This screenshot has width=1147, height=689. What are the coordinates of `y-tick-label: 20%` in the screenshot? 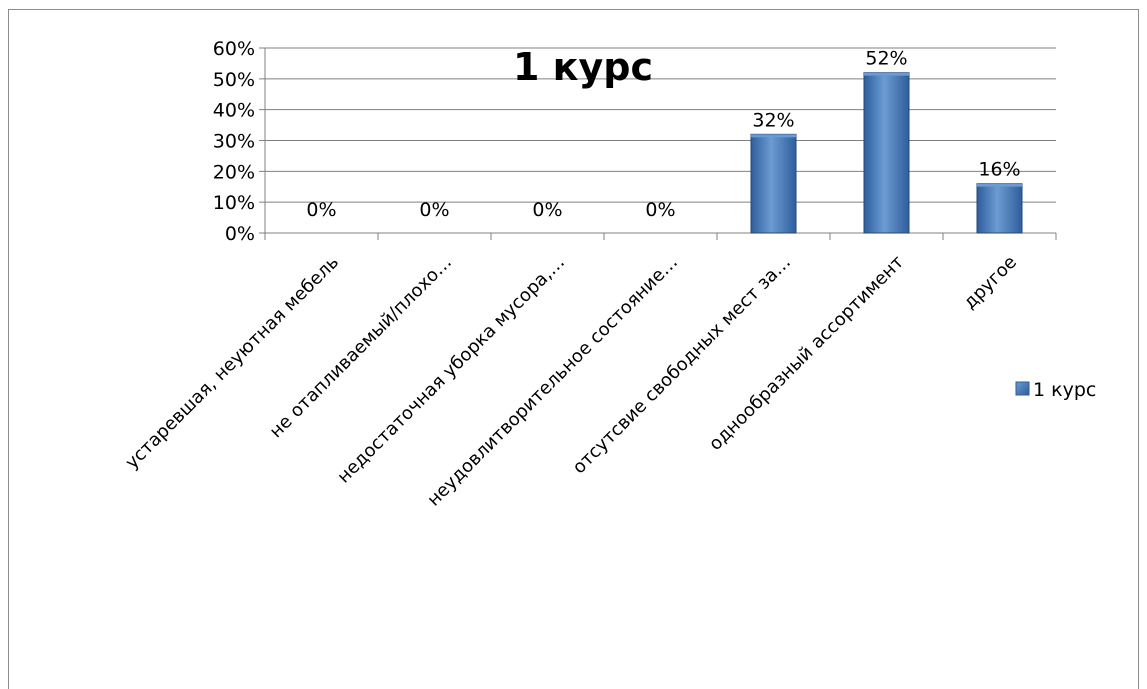 It's located at (234, 172).